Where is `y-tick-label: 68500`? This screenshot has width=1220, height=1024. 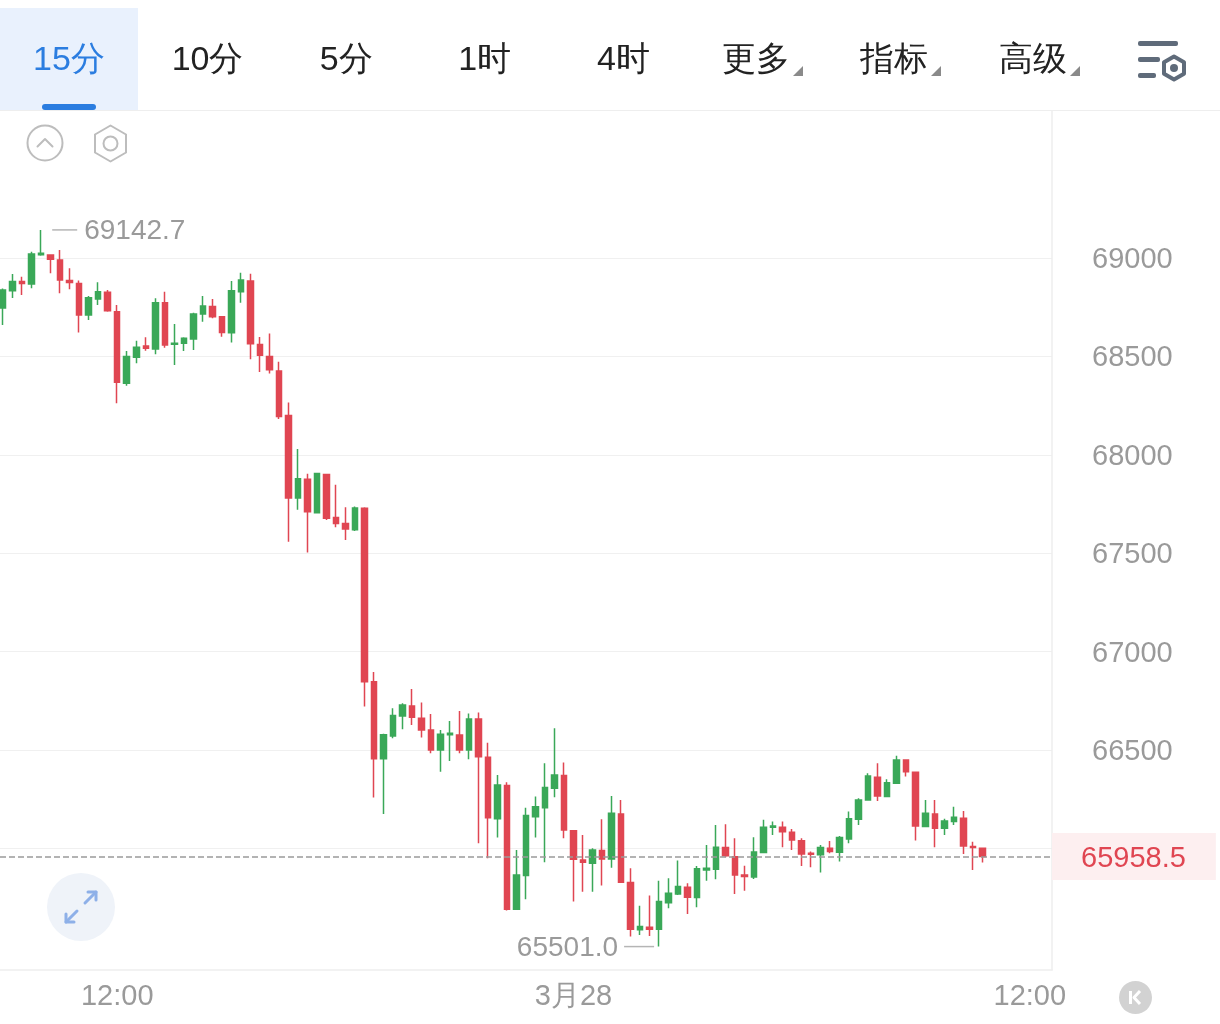
y-tick-label: 68500 is located at coordinates (1132, 356).